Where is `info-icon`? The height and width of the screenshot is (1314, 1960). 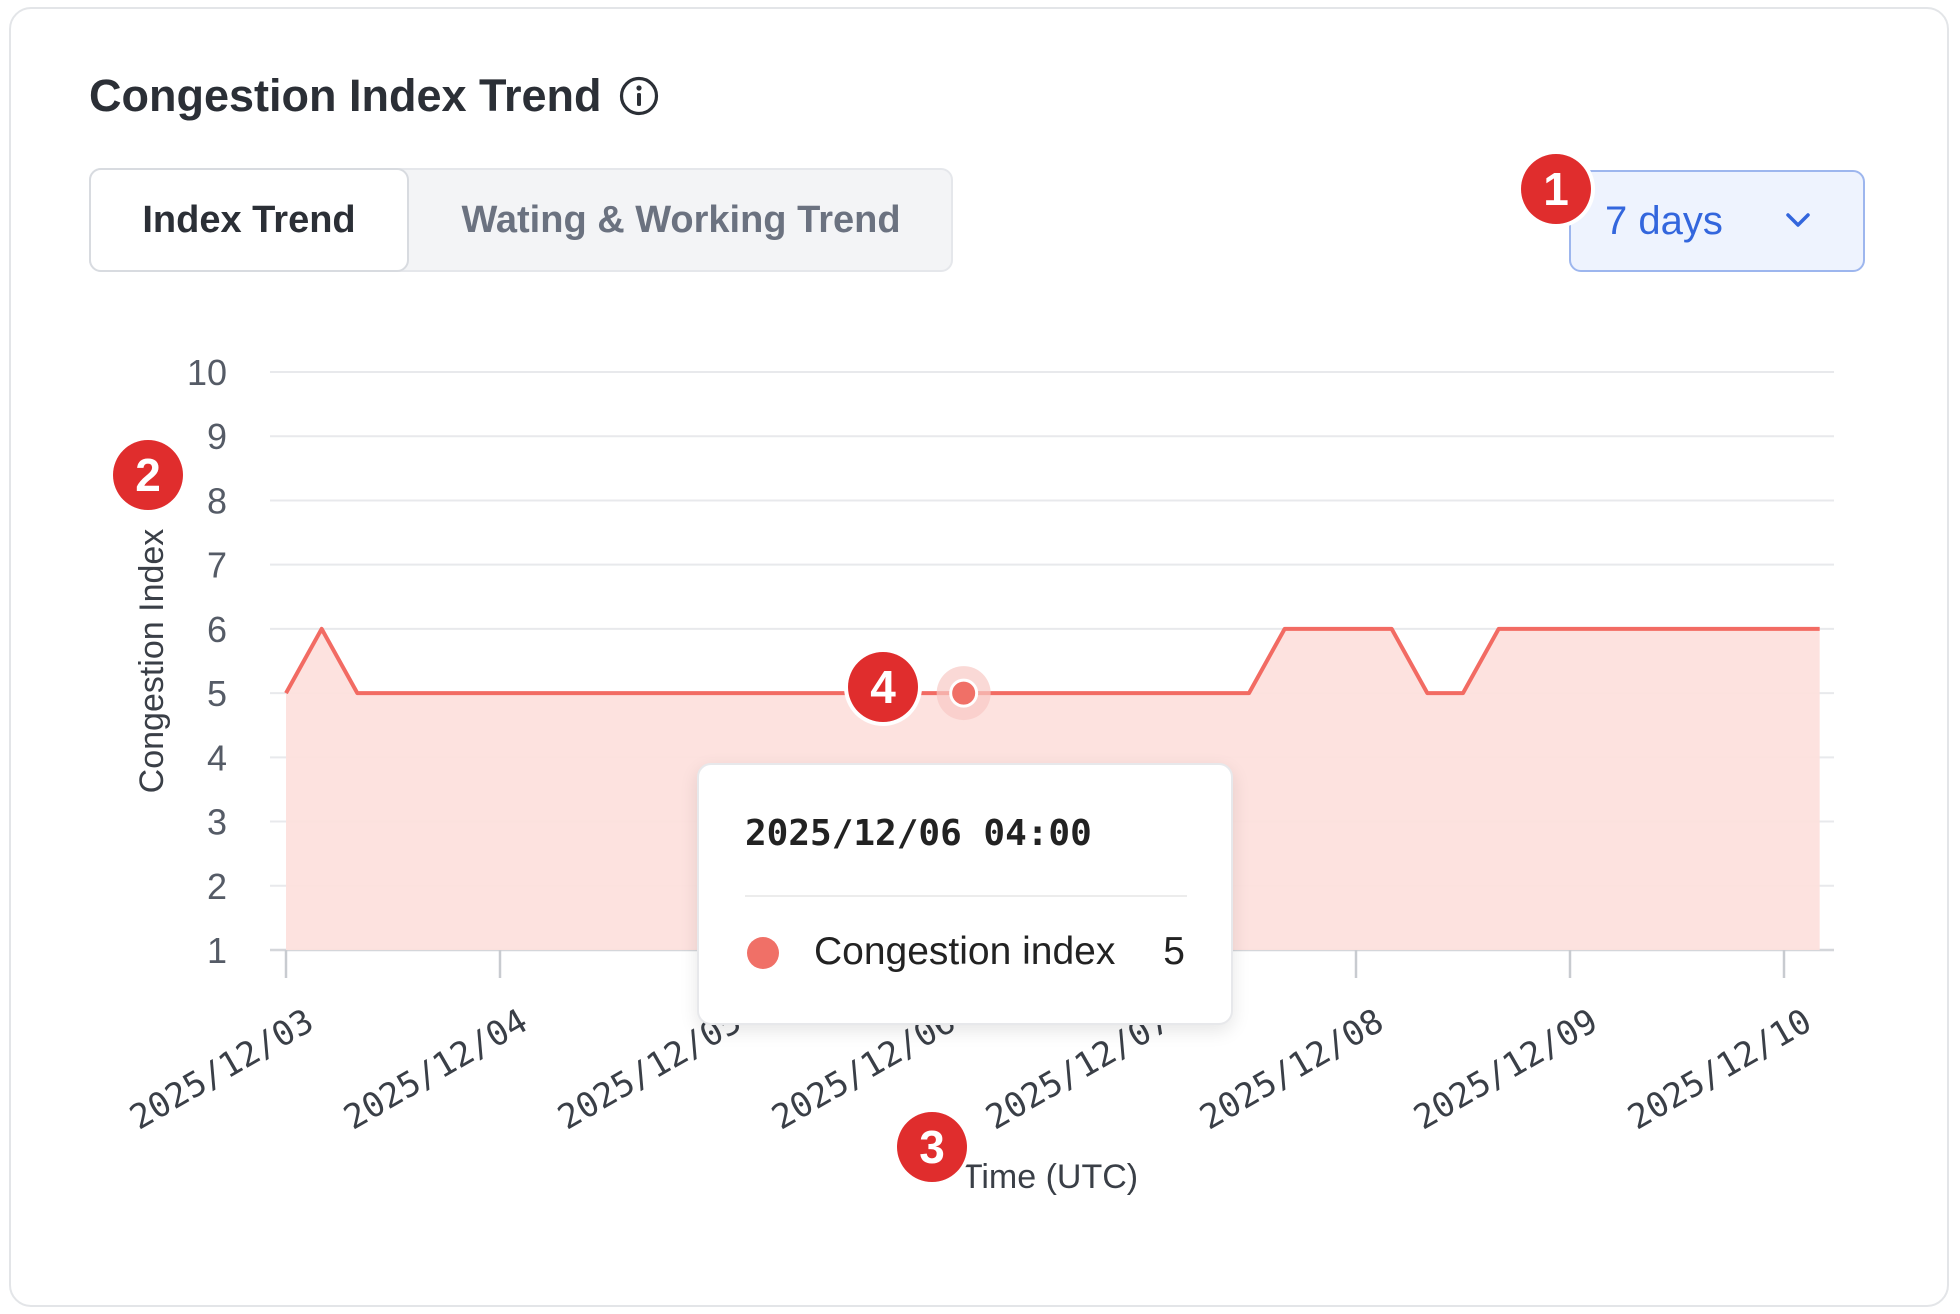 info-icon is located at coordinates (639, 96).